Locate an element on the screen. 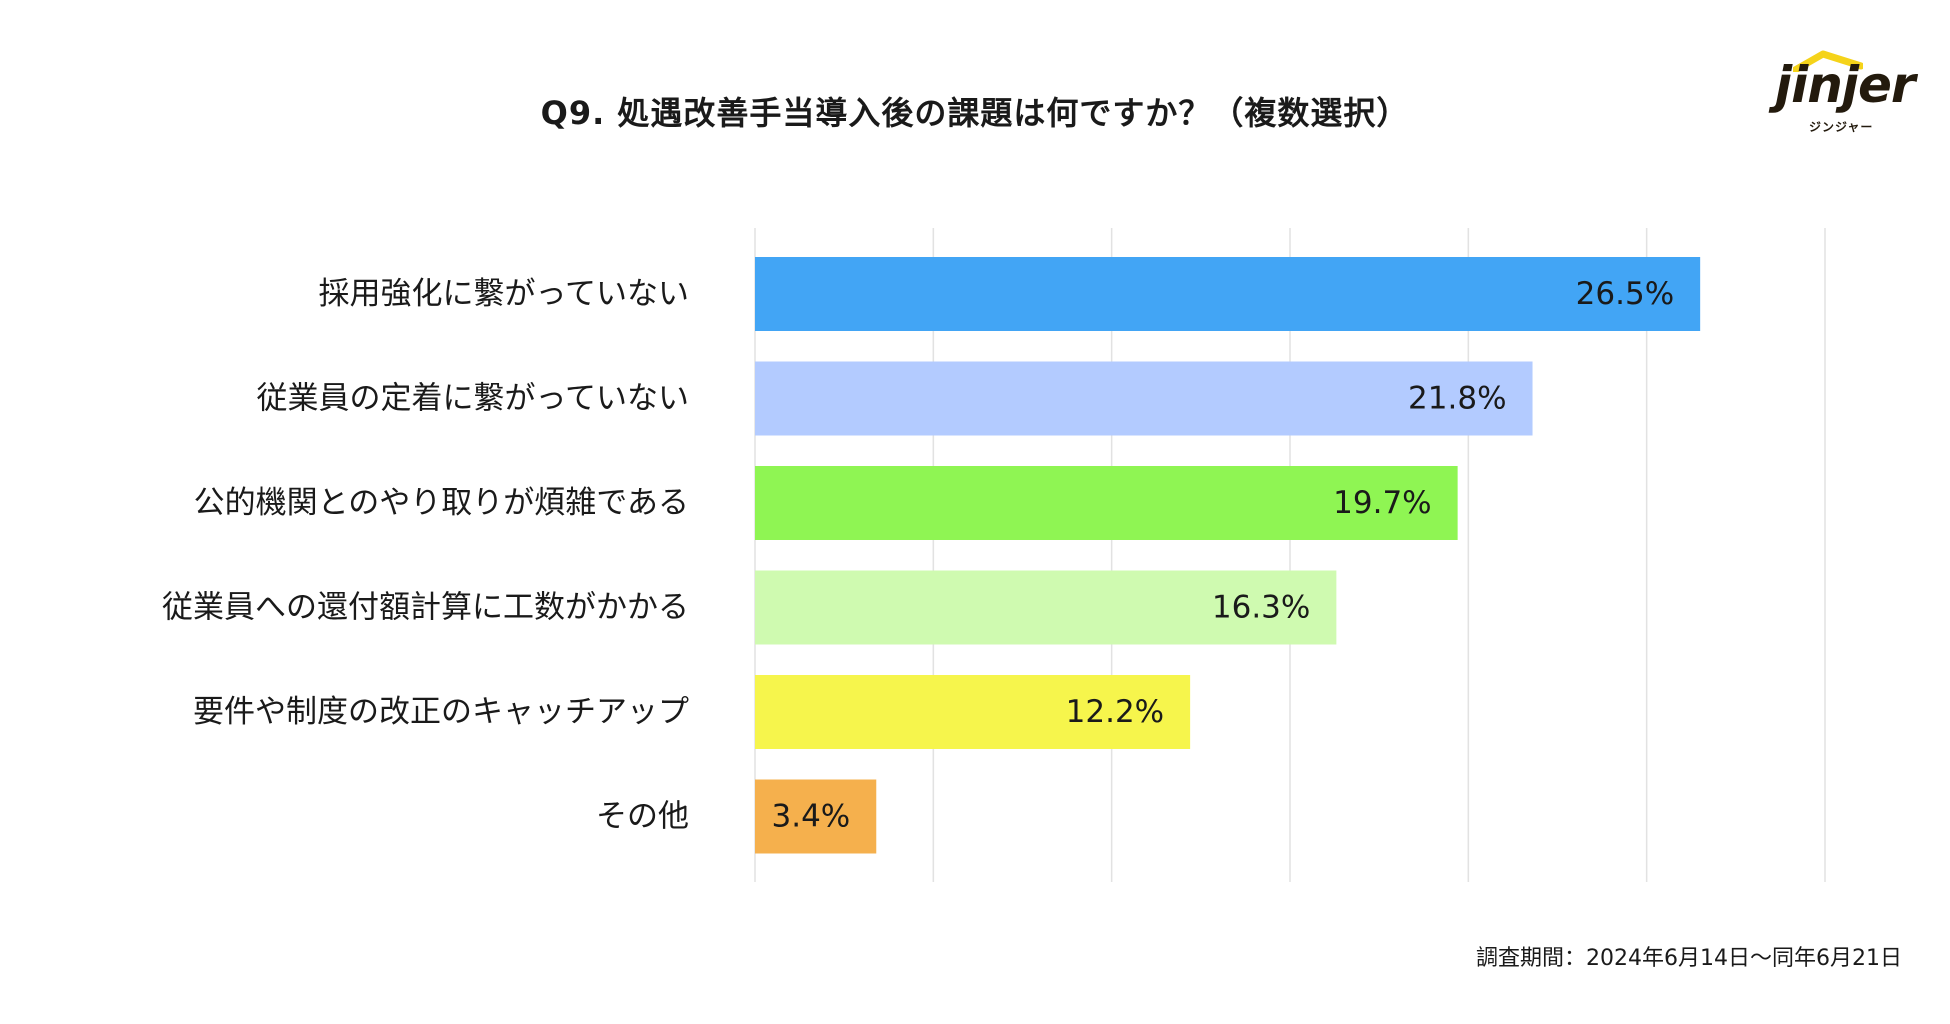 The height and width of the screenshot is (1024, 1950). logo-katakana: ジンジャー is located at coordinates (1841, 127).